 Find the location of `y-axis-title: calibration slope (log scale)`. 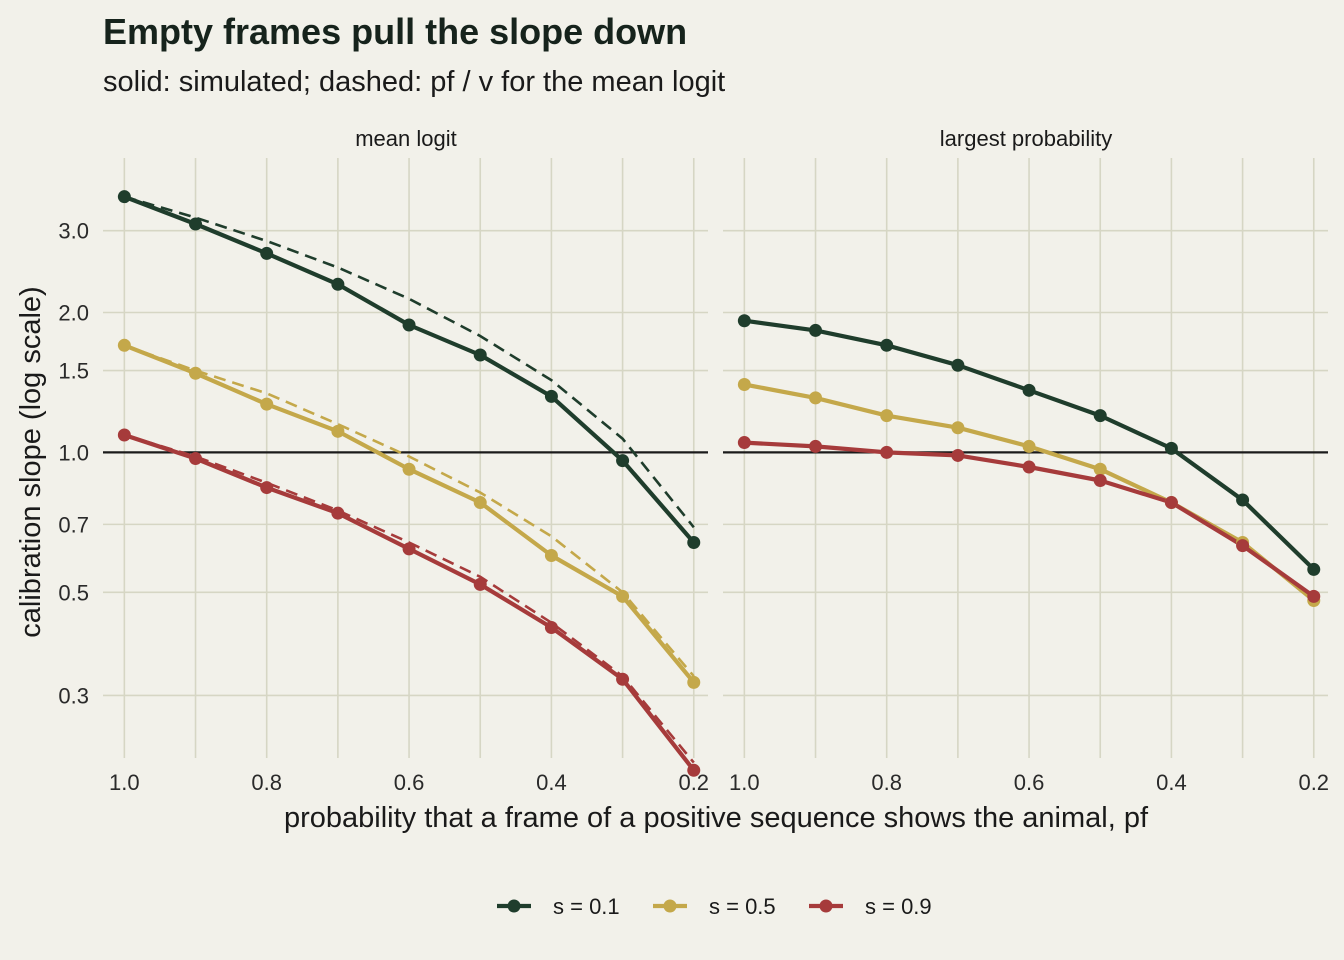

y-axis-title: calibration slope (log scale) is located at coordinates (31, 461).